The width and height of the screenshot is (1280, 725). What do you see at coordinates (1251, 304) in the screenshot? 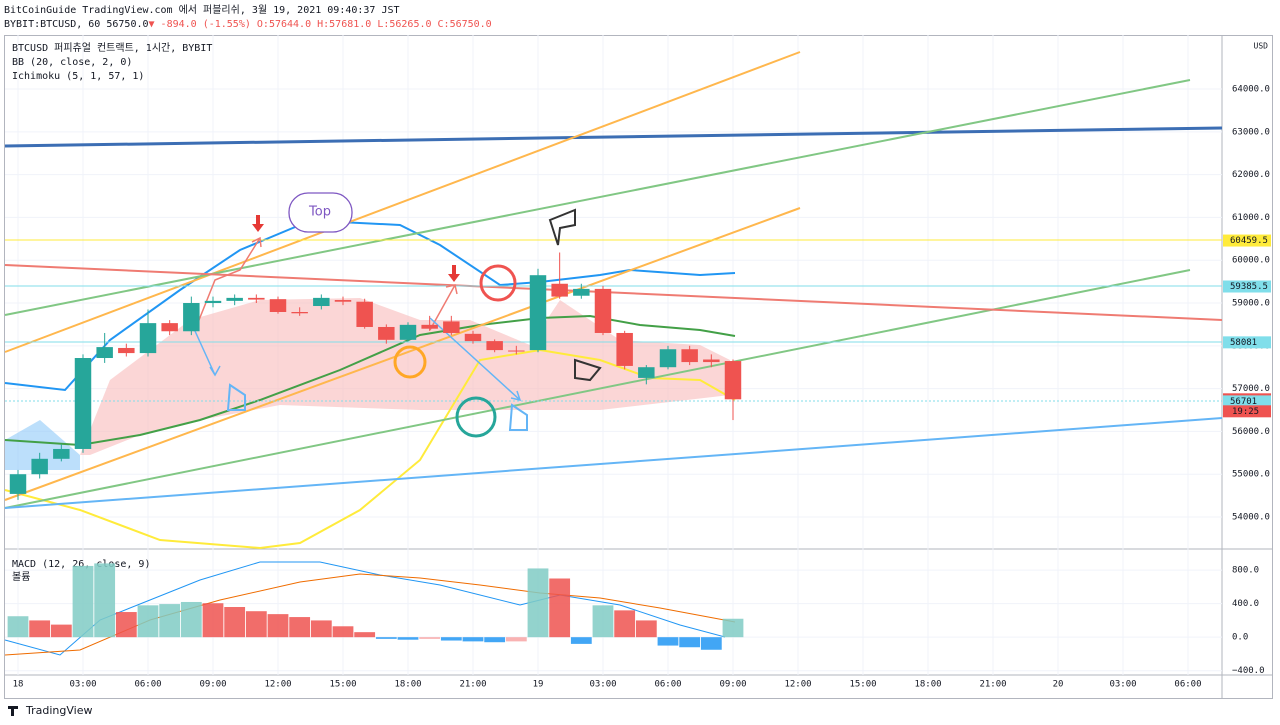
I see `y-tick-label: 59000.0` at bounding box center [1251, 304].